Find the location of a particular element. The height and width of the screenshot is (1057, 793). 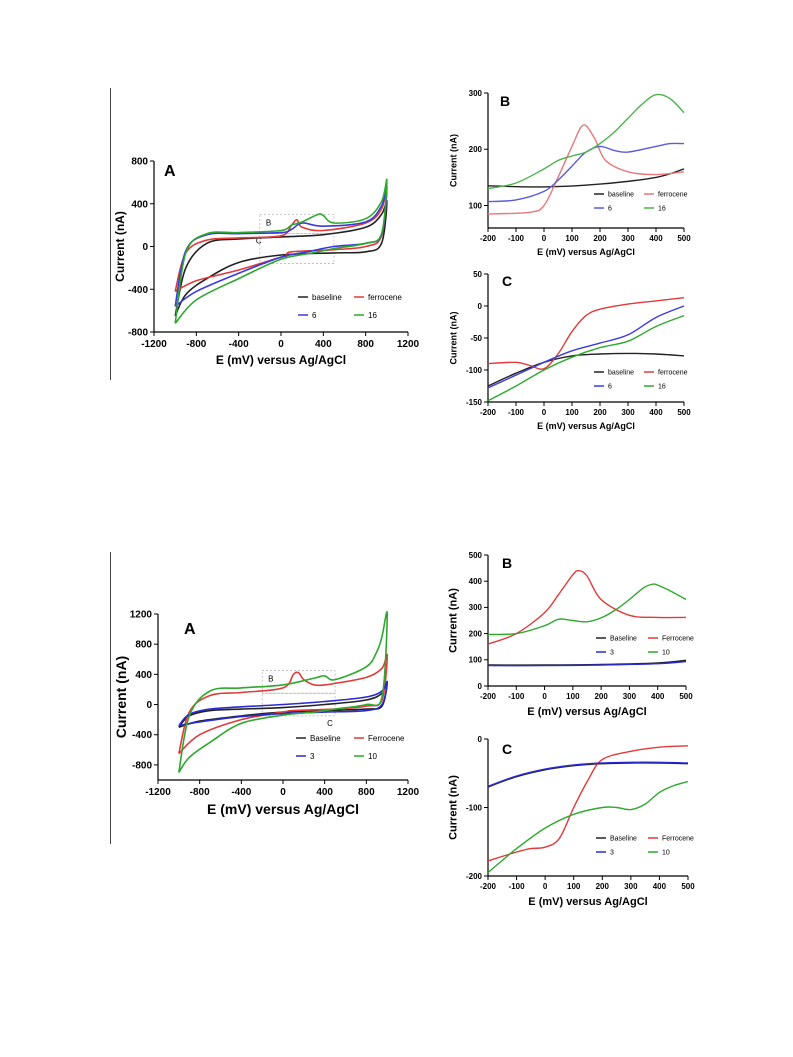

legend-label: 3 is located at coordinates (612, 852).